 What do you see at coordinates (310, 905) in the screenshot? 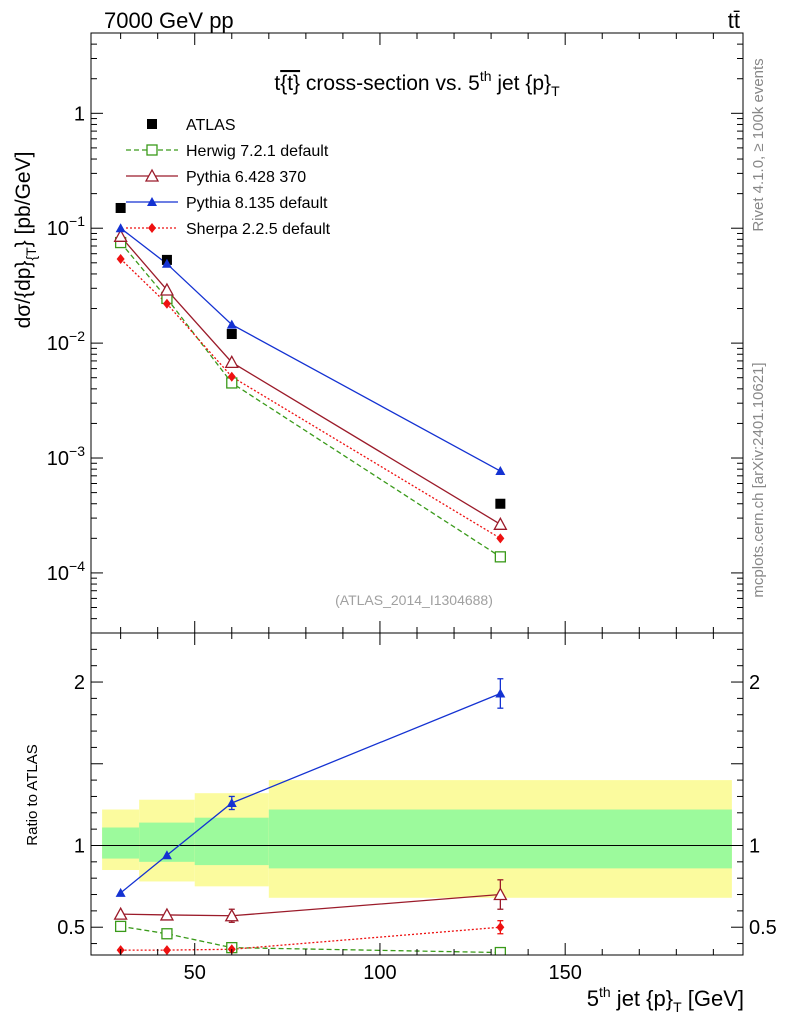
I see `py6-ratio-line` at bounding box center [310, 905].